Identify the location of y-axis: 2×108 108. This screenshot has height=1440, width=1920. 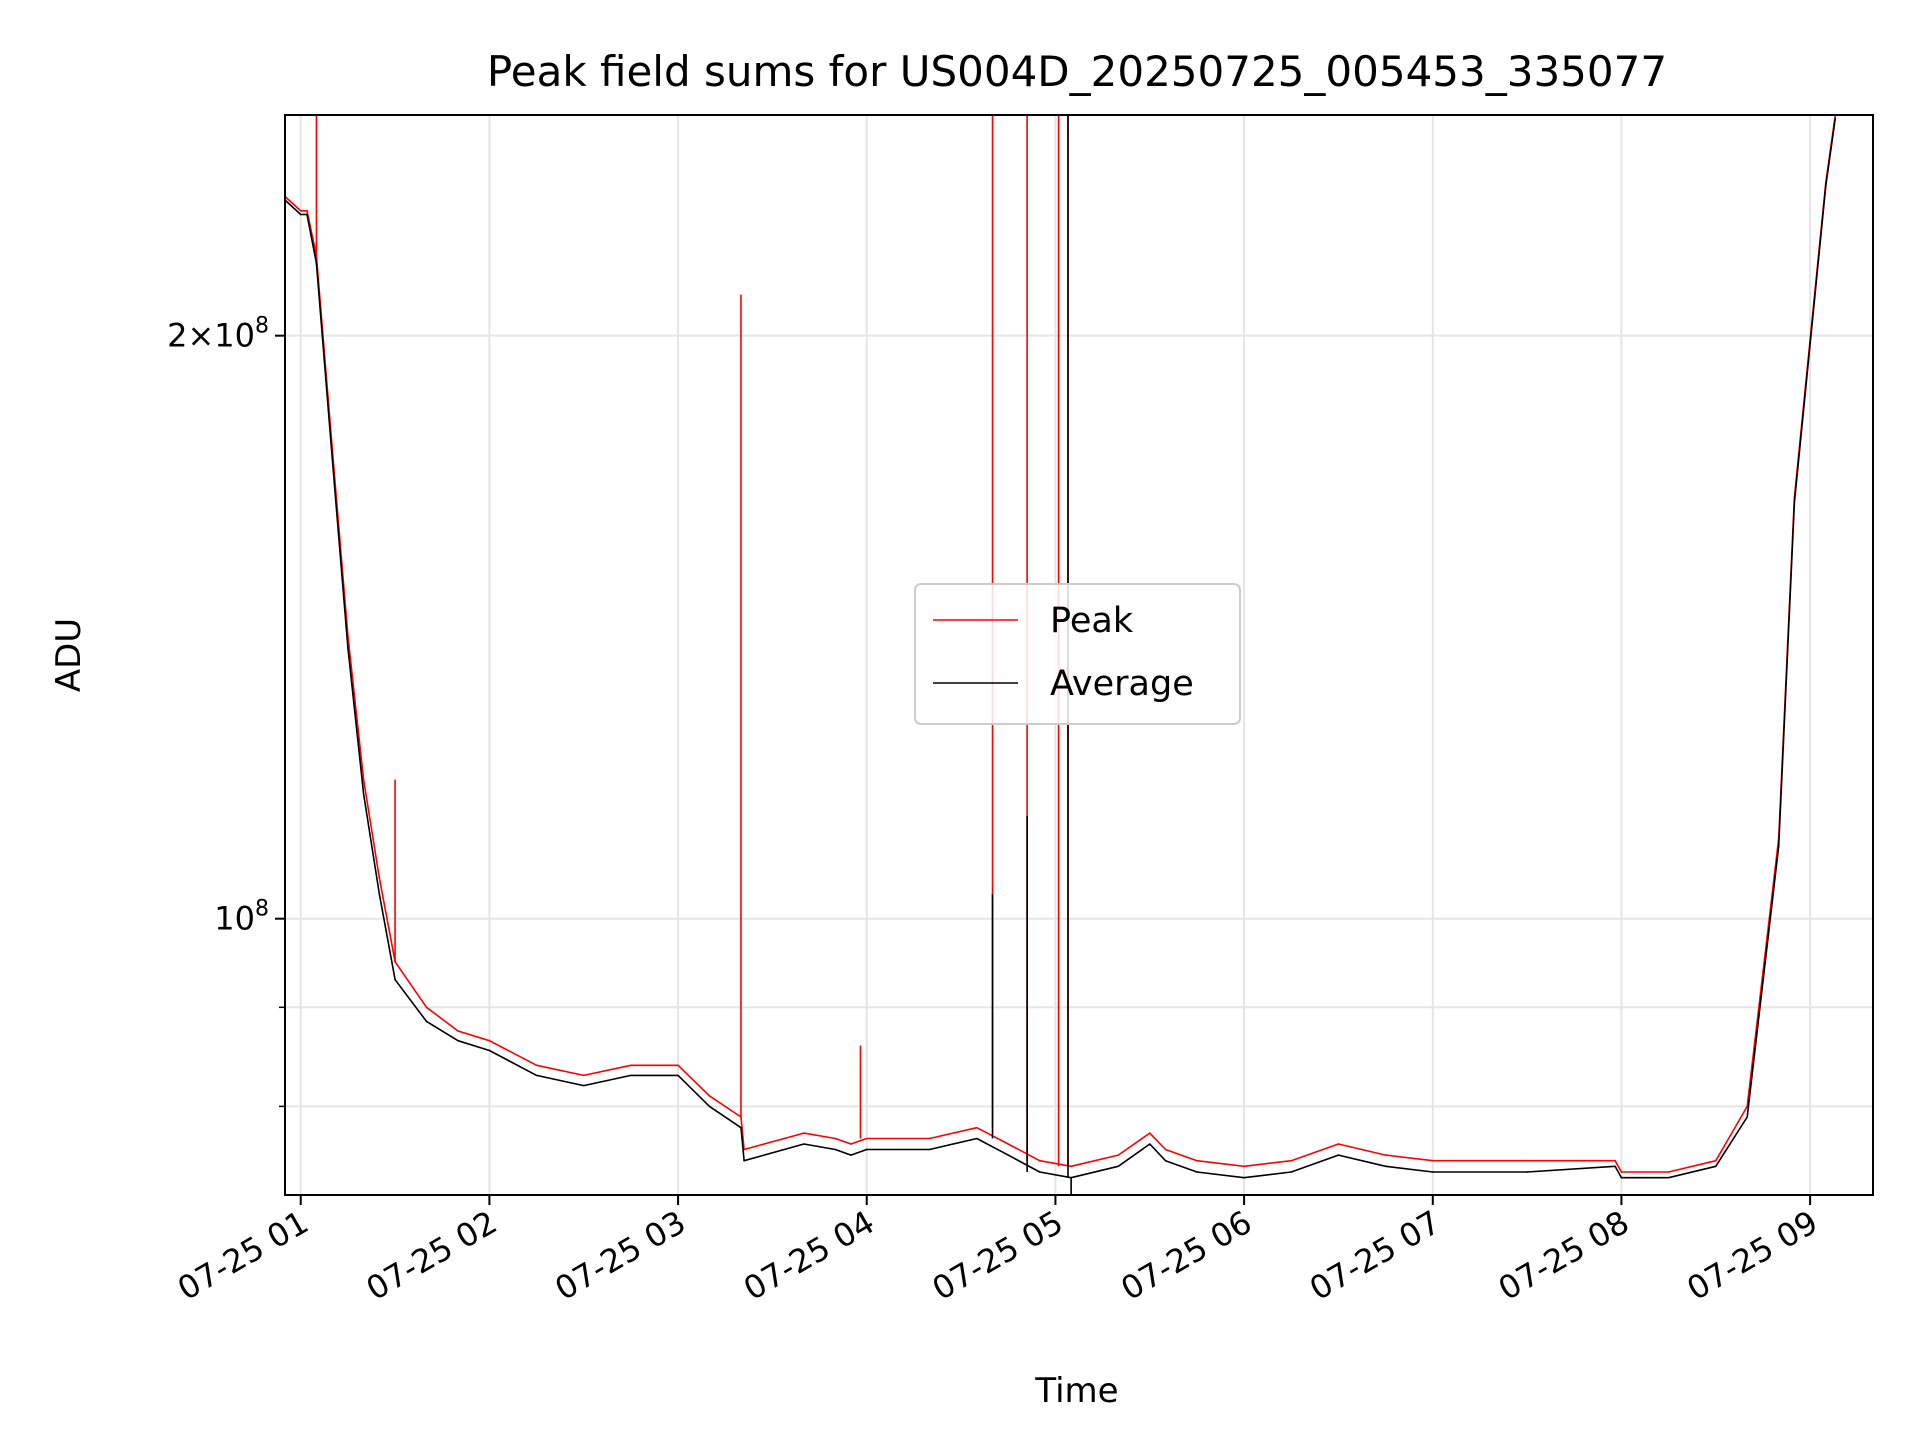
(226, 711).